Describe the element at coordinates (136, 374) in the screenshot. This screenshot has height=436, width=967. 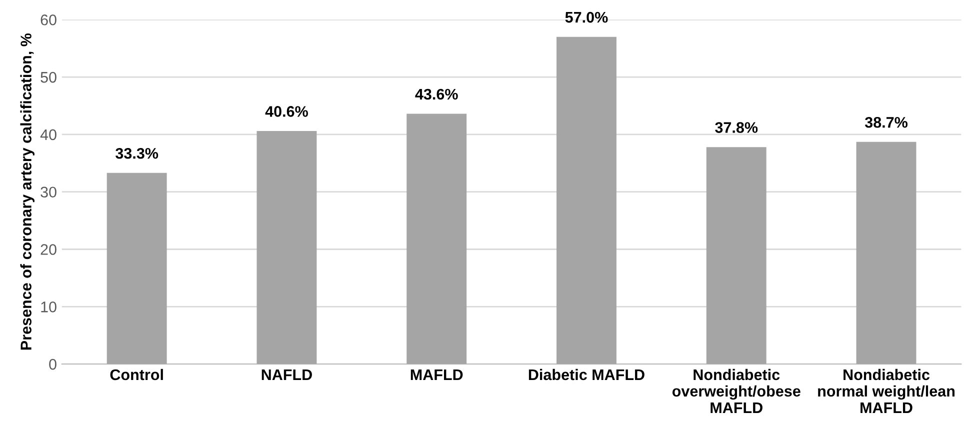
I see `x-tick-label: Control` at that location.